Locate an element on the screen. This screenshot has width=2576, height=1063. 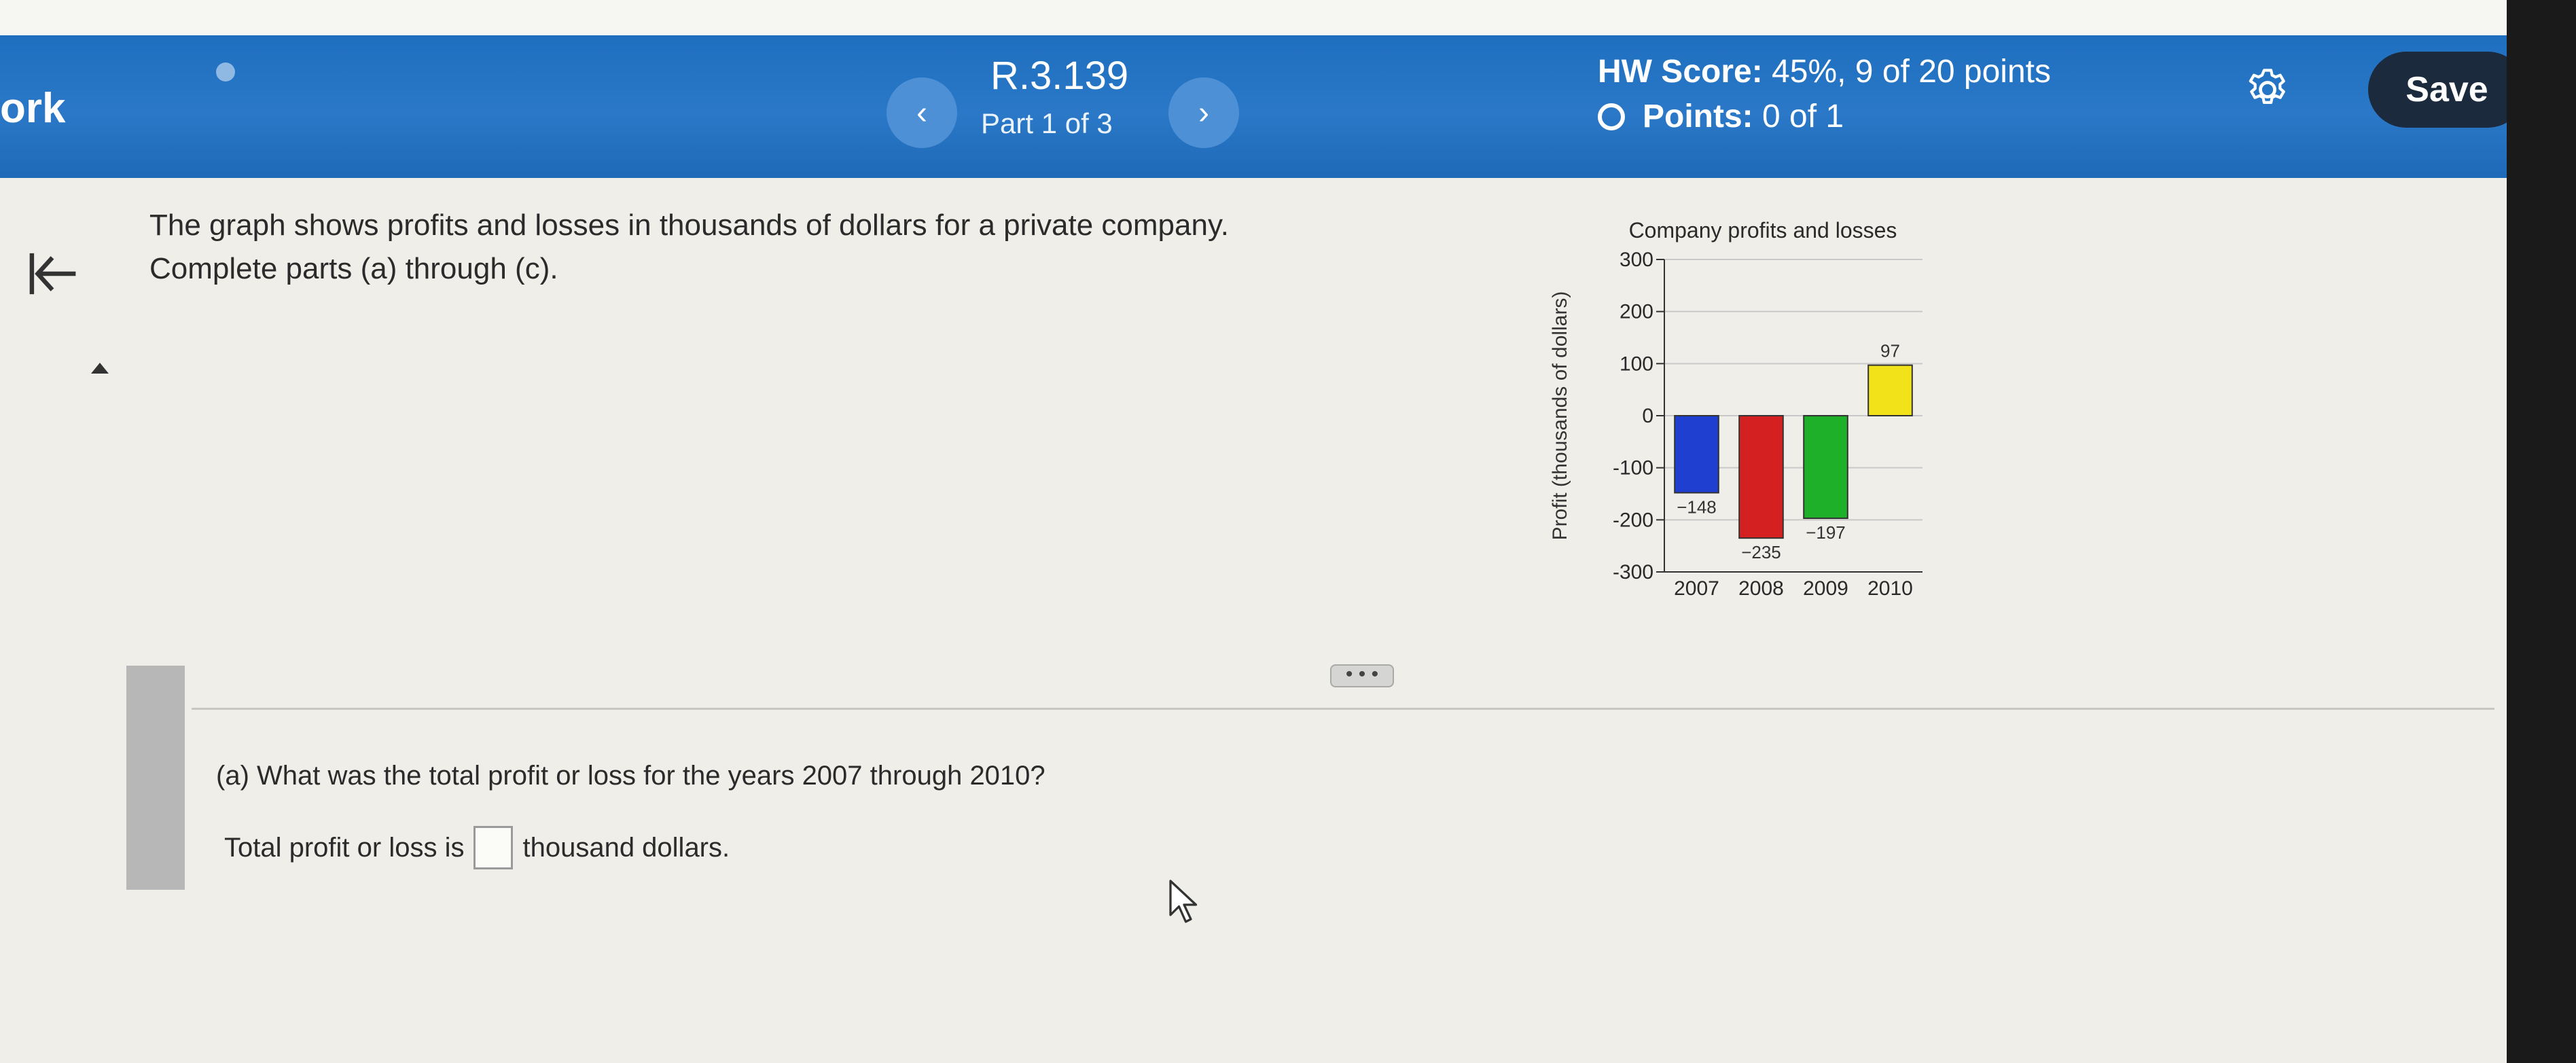
bar-2008 is located at coordinates (1761, 477).